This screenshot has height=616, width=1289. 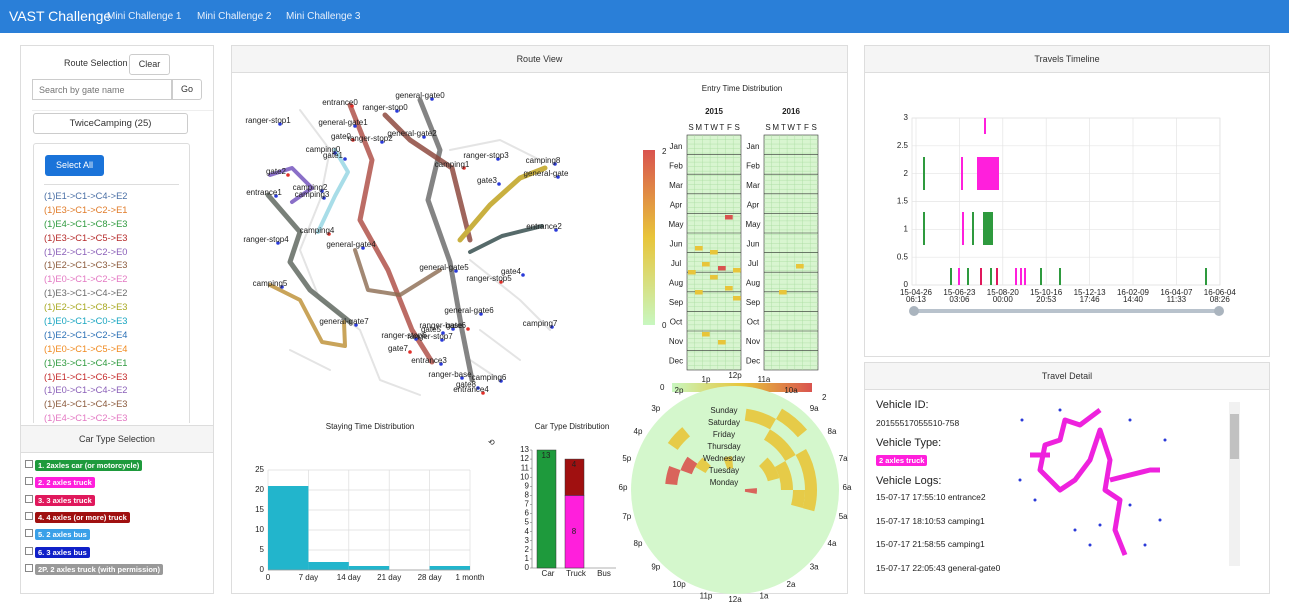 What do you see at coordinates (1067, 59) in the screenshot?
I see `timeline-title: Travels Timeline` at bounding box center [1067, 59].